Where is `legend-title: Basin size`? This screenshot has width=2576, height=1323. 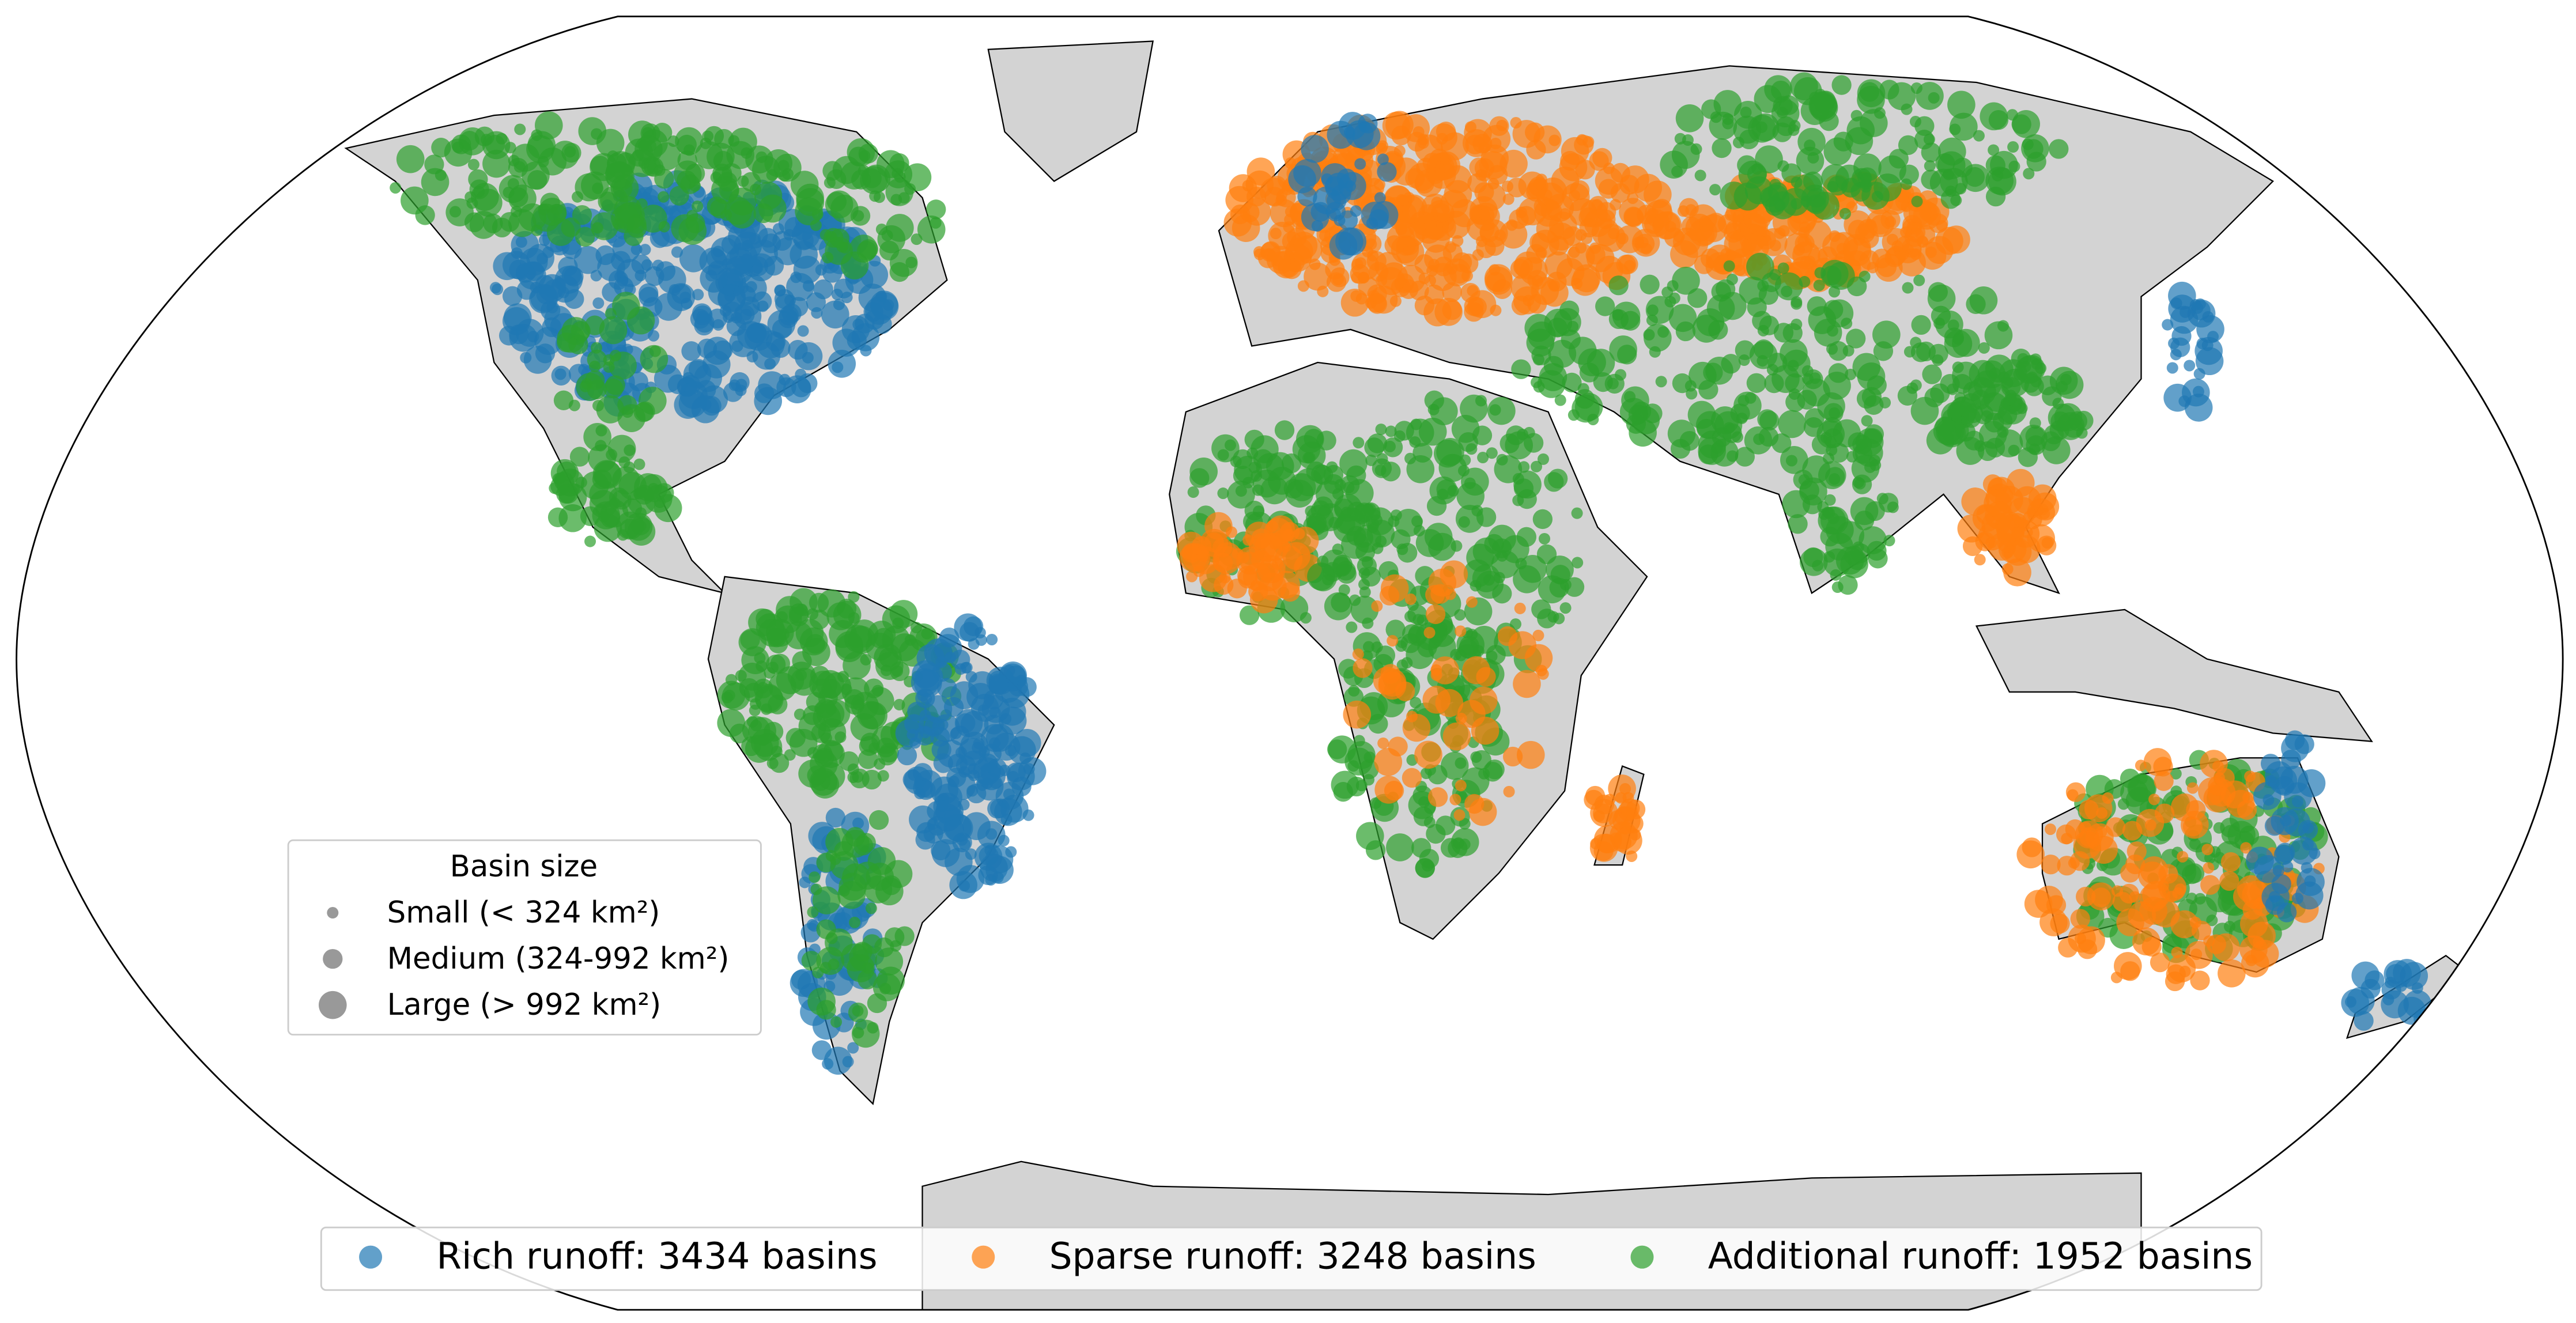 legend-title: Basin size is located at coordinates (524, 866).